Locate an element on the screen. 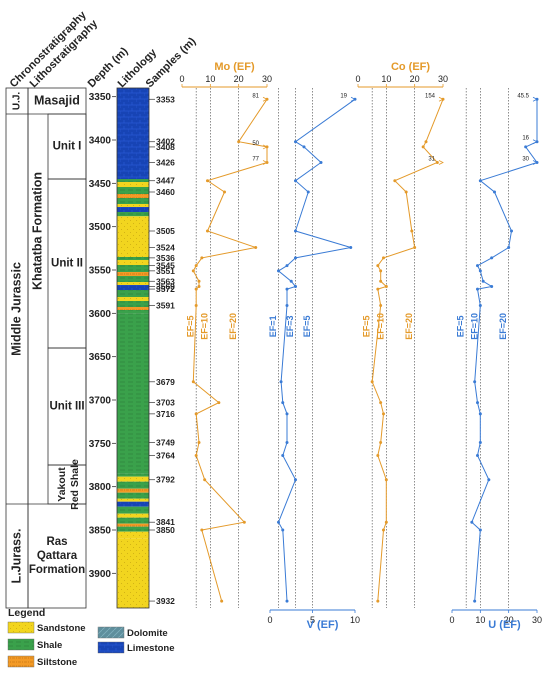  lithology-bed-shale is located at coordinates (133, 393).